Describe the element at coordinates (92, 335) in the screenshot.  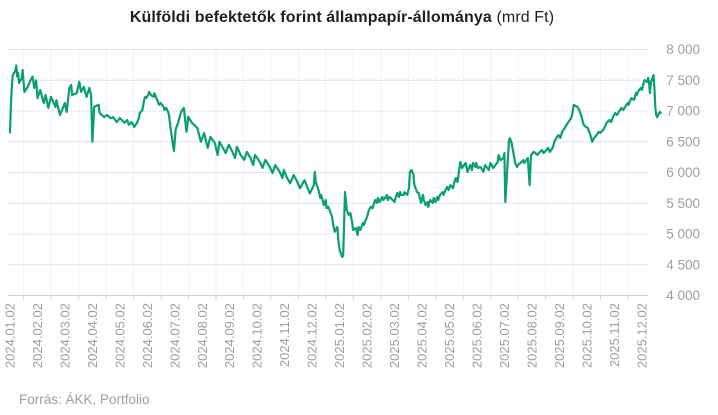
I see `svg-text: 2024.04.02` at that location.